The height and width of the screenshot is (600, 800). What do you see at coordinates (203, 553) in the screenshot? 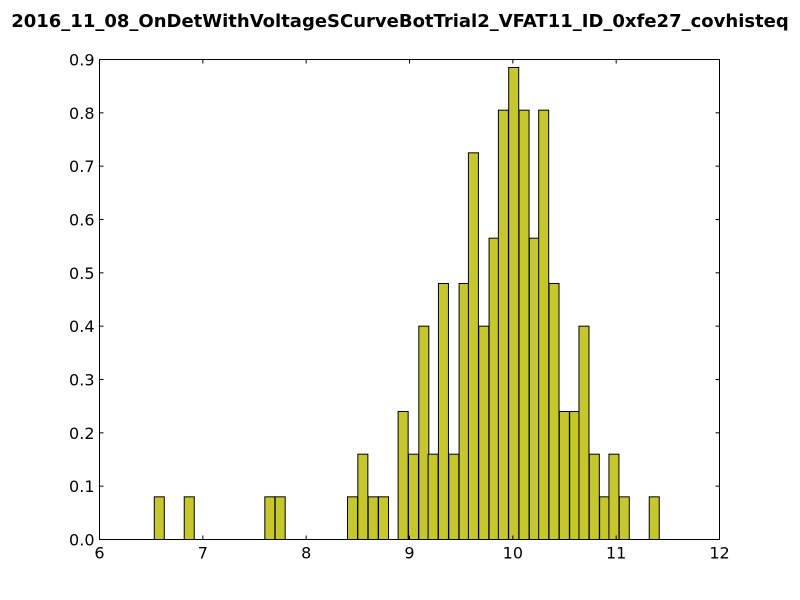
I see `x-tick-label: 7` at bounding box center [203, 553].